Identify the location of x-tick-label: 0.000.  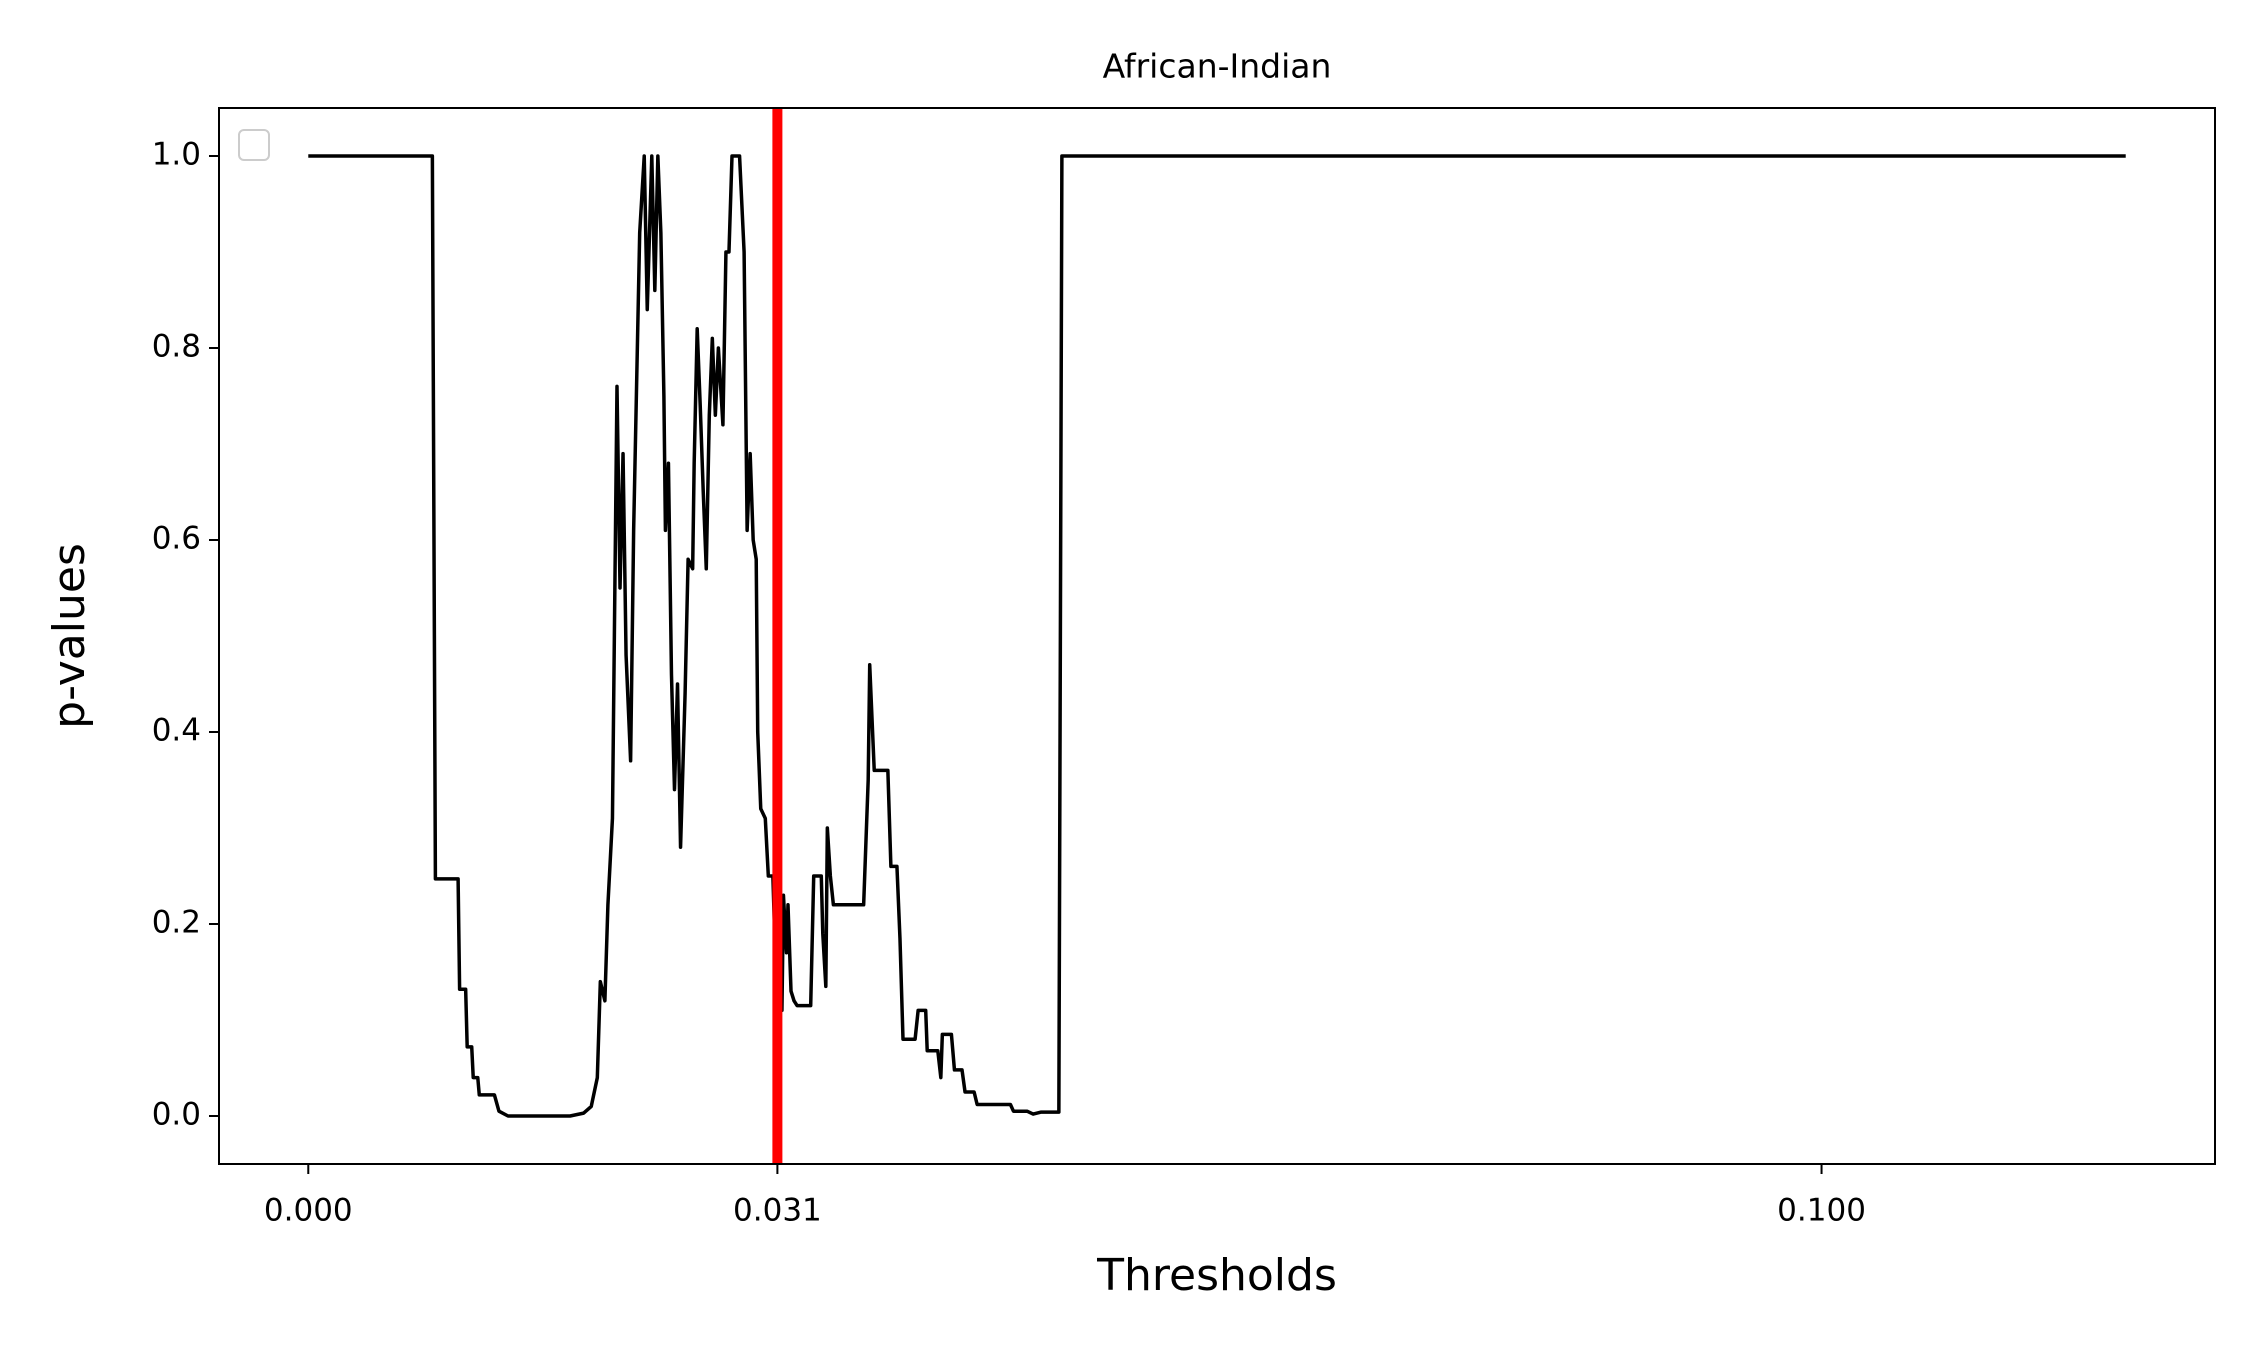
(308, 1211).